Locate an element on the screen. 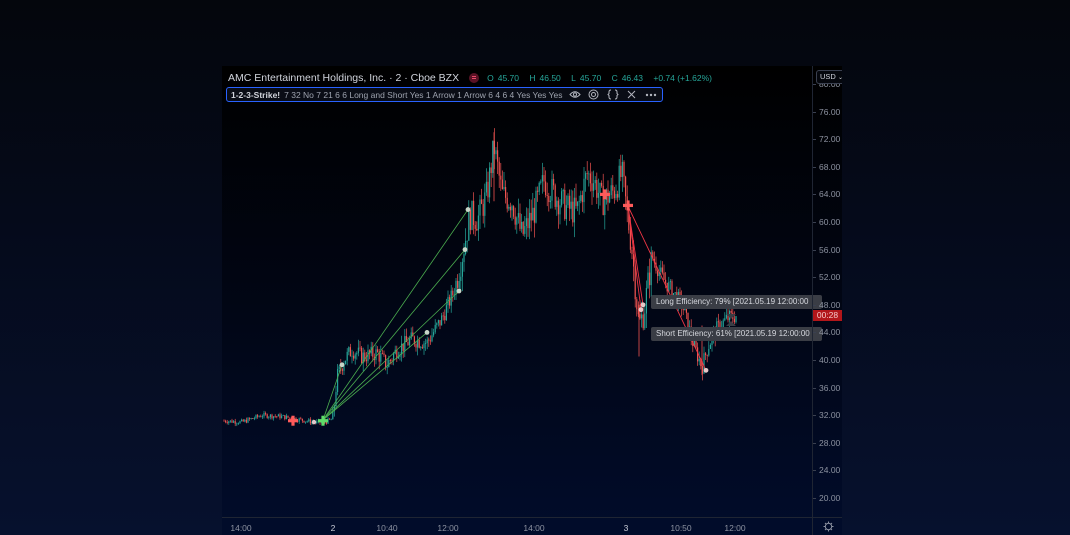 This screenshot has height=535, width=1070. low-label: L is located at coordinates (573, 78).